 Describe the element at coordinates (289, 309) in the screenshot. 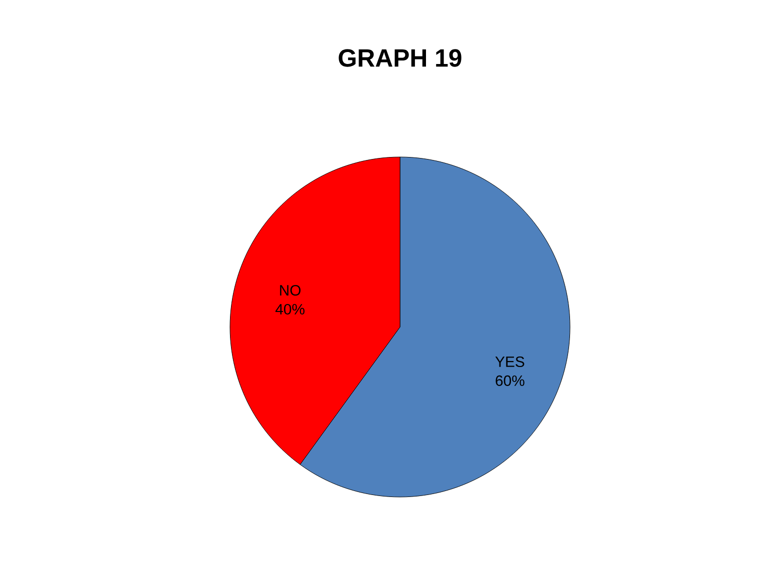

I see `data-label: 40%` at that location.